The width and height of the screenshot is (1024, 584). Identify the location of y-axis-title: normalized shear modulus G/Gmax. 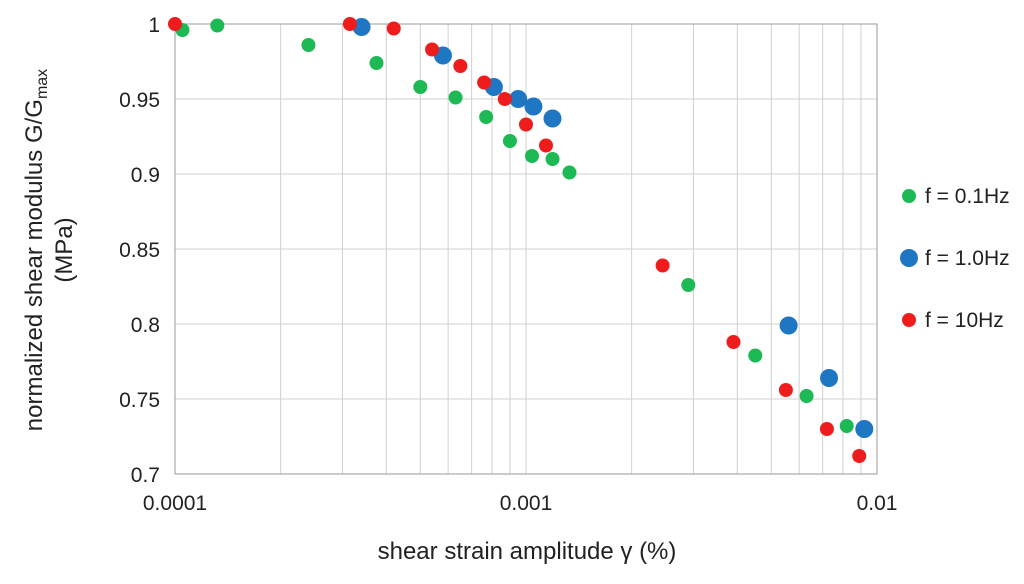
(36, 250).